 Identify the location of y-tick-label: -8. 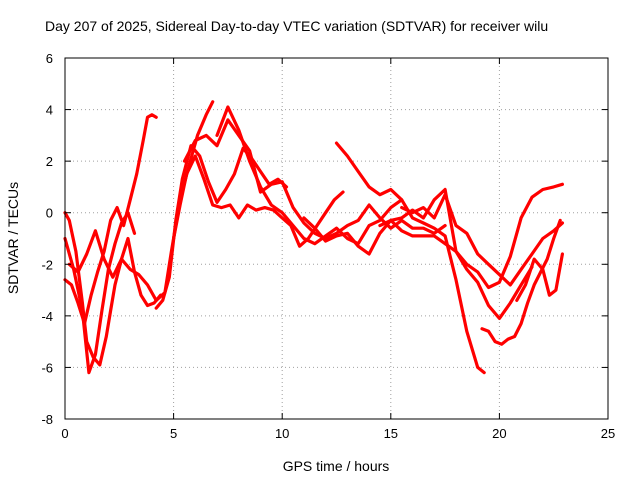
(47, 419).